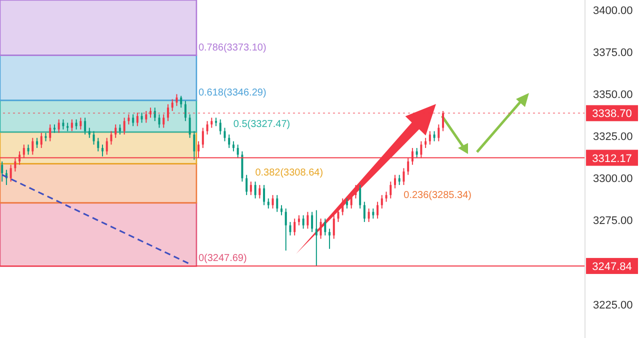 This screenshot has width=640, height=338. What do you see at coordinates (612, 114) in the screenshot?
I see `ref-line-label: 3338.70` at bounding box center [612, 114].